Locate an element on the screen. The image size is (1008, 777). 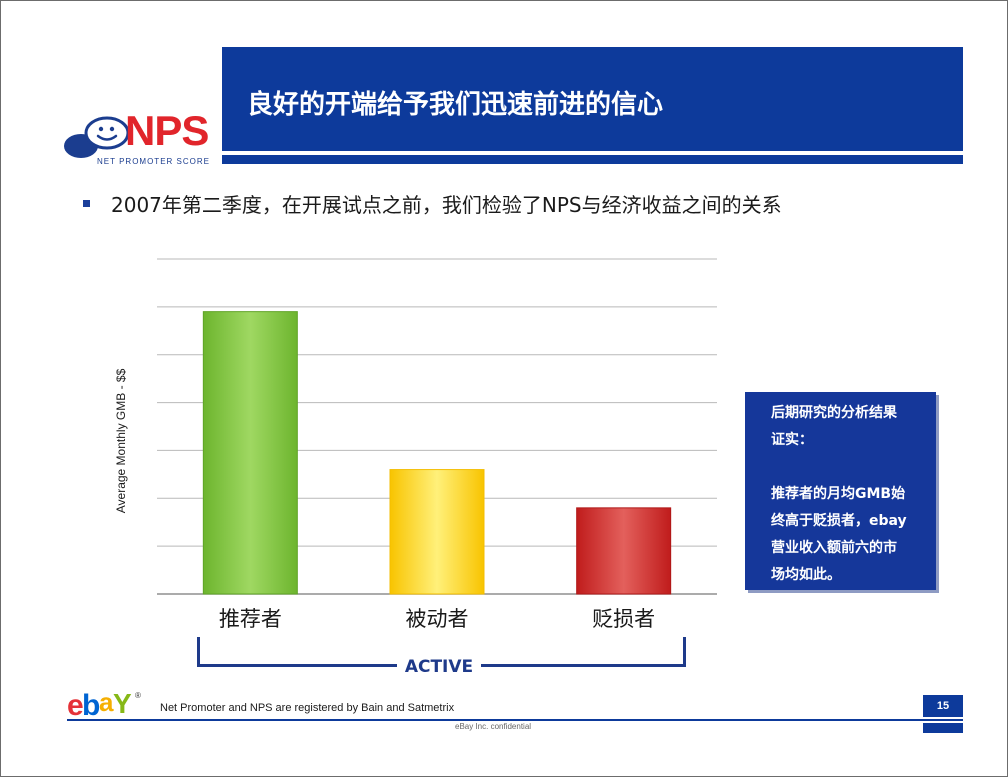
nps-logo-text: NPS is located at coordinates (167, 130).